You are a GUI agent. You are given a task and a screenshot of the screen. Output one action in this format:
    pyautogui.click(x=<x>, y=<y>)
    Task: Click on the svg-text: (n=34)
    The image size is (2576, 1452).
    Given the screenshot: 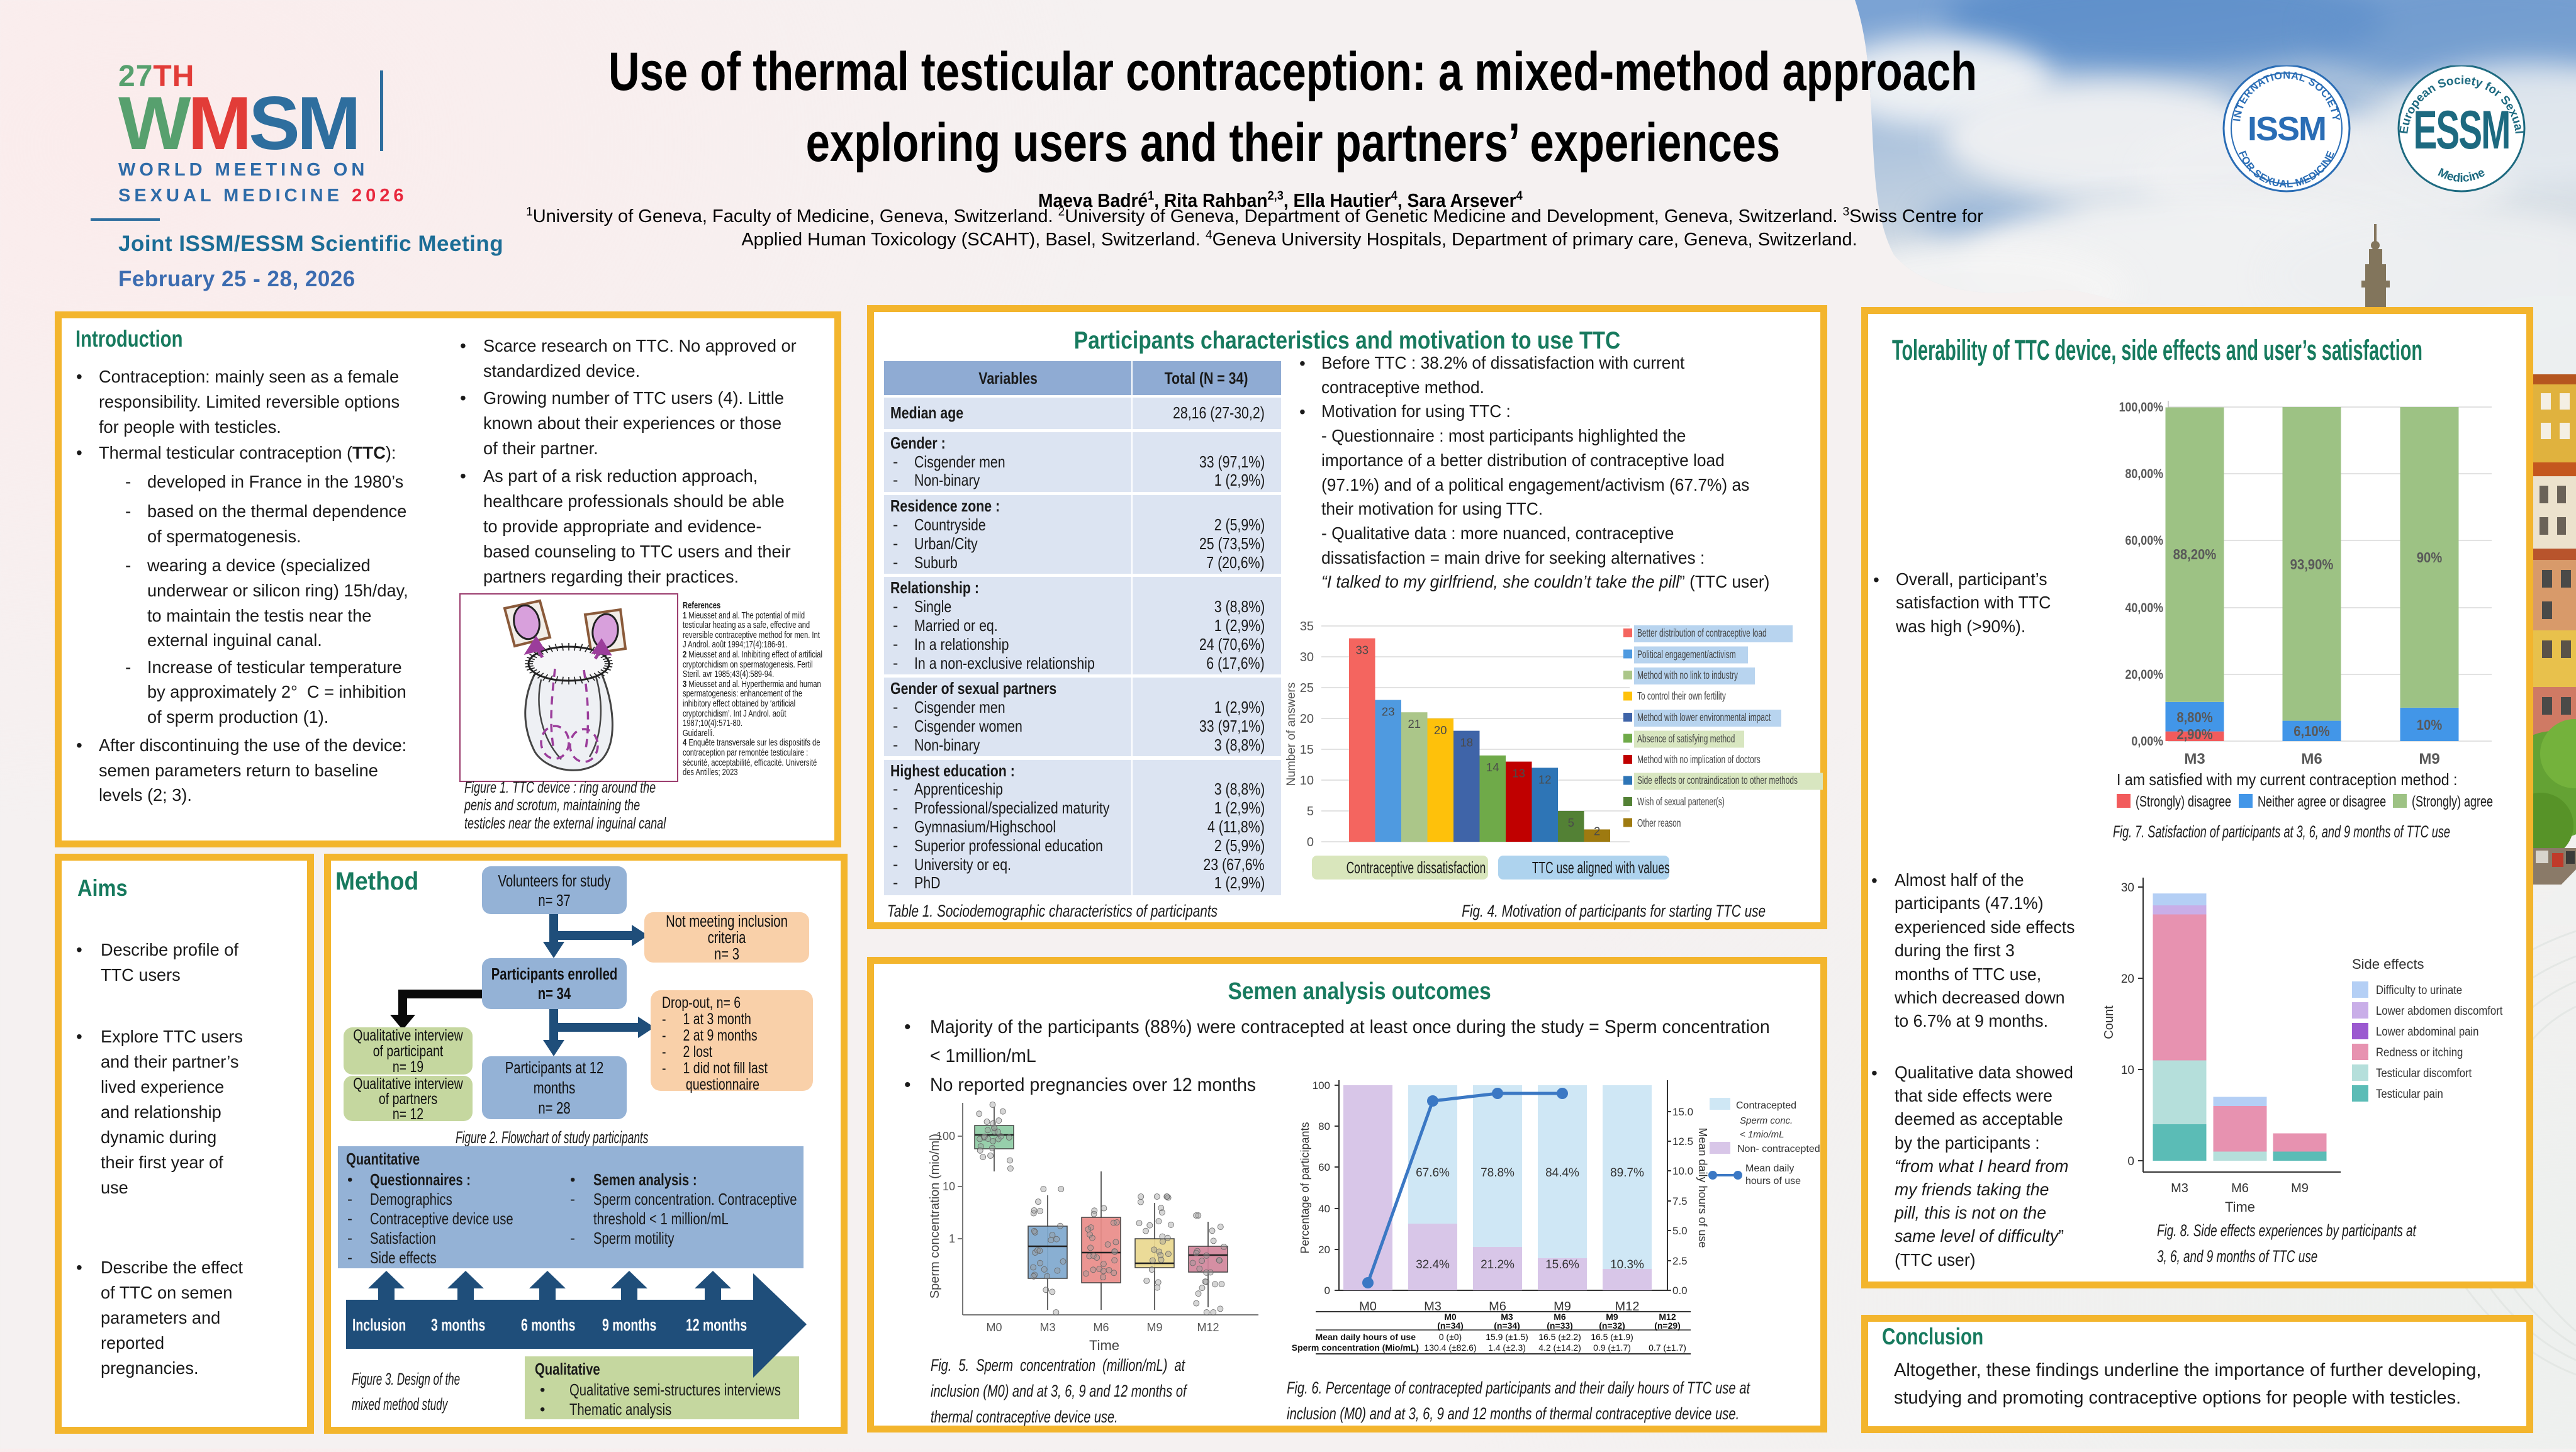 What is the action you would take?
    pyautogui.click(x=1507, y=1326)
    